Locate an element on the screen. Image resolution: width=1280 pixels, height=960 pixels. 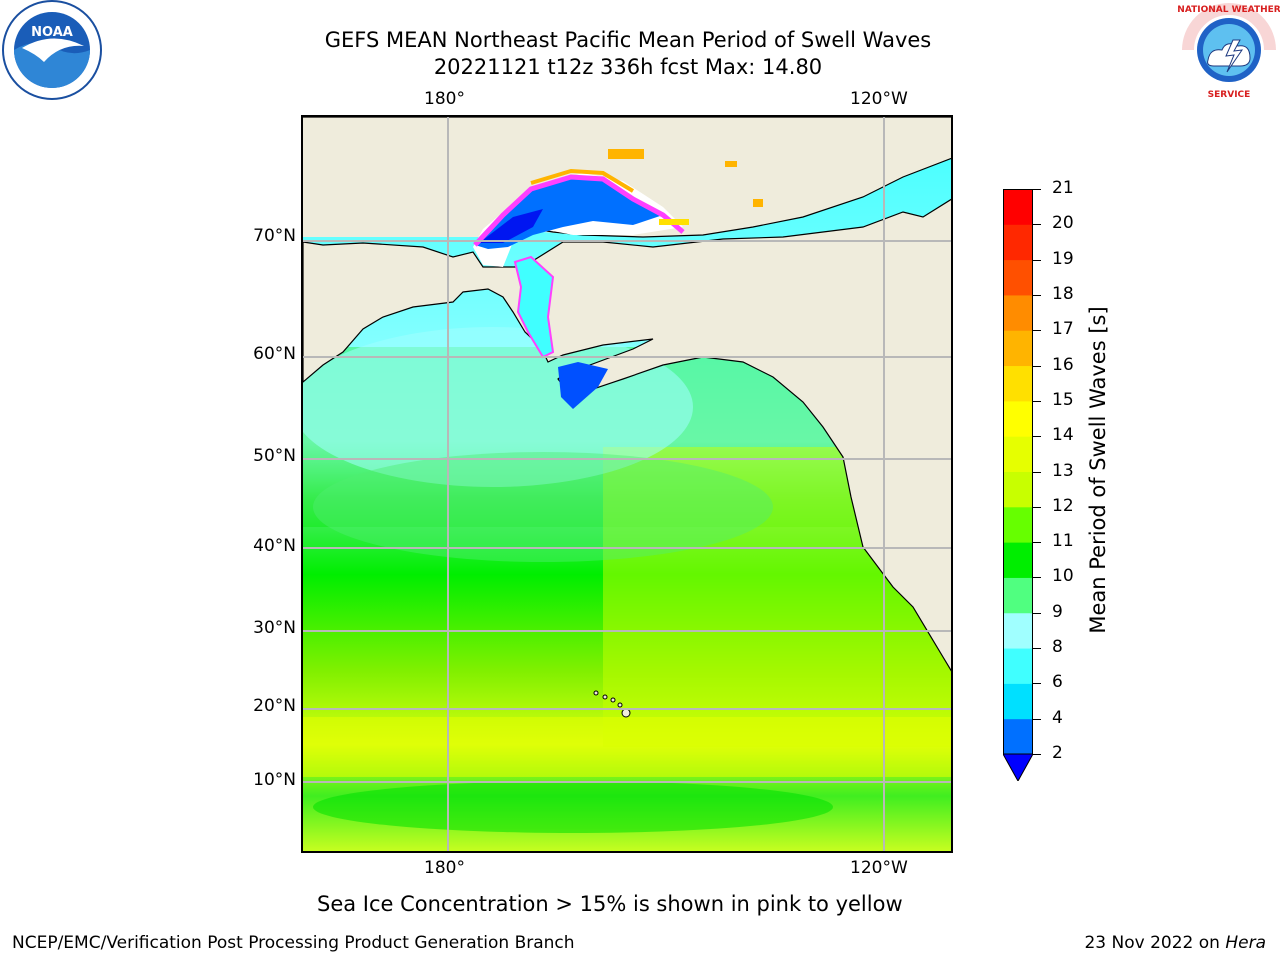
chart-subtitle-run: 20221121 t12z 336h fcst Max: 14.80 is located at coordinates (628, 67).